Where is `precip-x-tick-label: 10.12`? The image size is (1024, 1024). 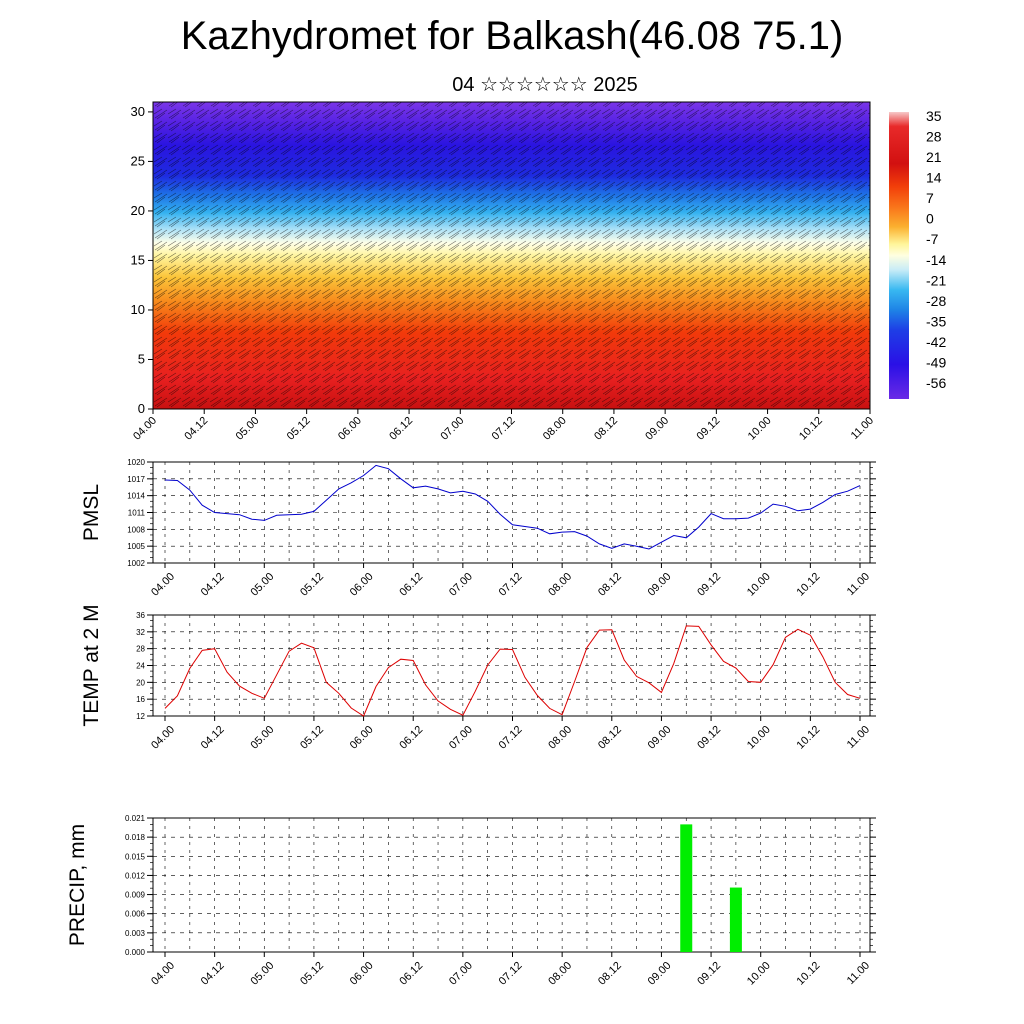 precip-x-tick-label: 10.12 is located at coordinates (809, 974).